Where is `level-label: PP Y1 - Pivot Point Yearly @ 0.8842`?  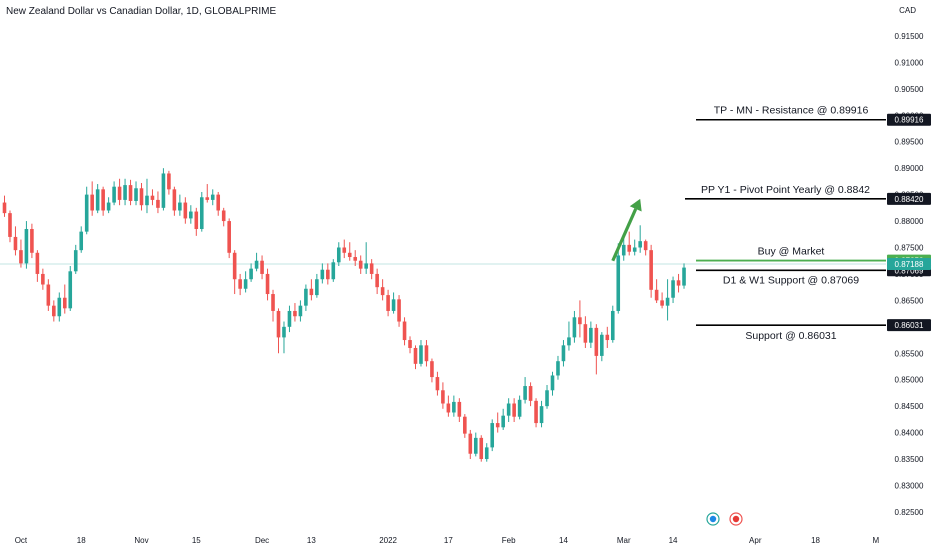 level-label: PP Y1 - Pivot Point Yearly @ 0.8842 is located at coordinates (785, 190).